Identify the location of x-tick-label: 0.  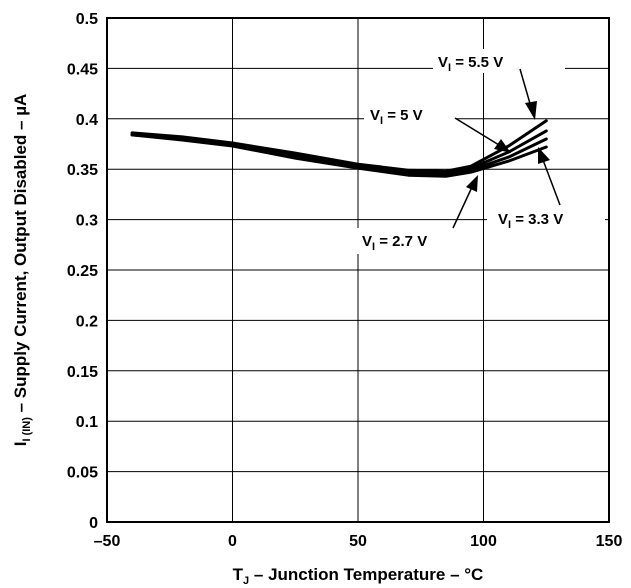
(232, 541).